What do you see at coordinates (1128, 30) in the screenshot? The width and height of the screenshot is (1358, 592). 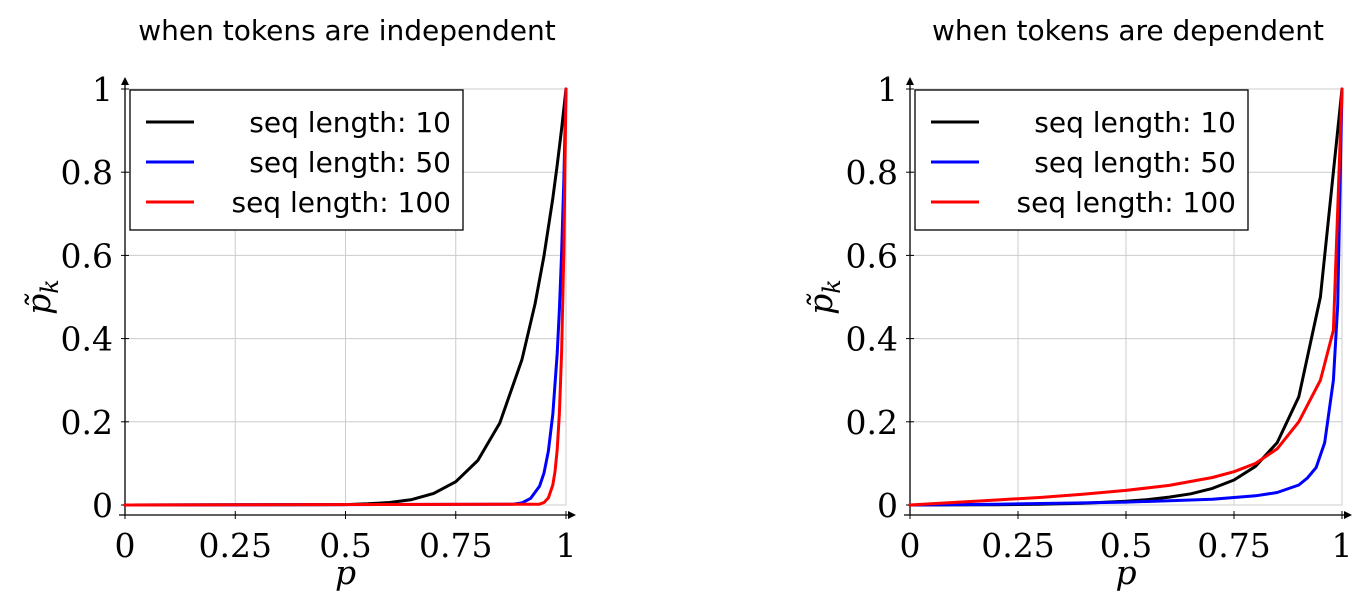 I see `chart-title: when tokens are dependent` at bounding box center [1128, 30].